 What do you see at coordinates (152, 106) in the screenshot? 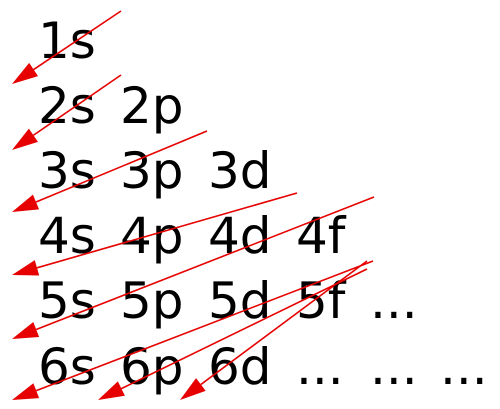
I see `orbital-label: 2p` at bounding box center [152, 106].